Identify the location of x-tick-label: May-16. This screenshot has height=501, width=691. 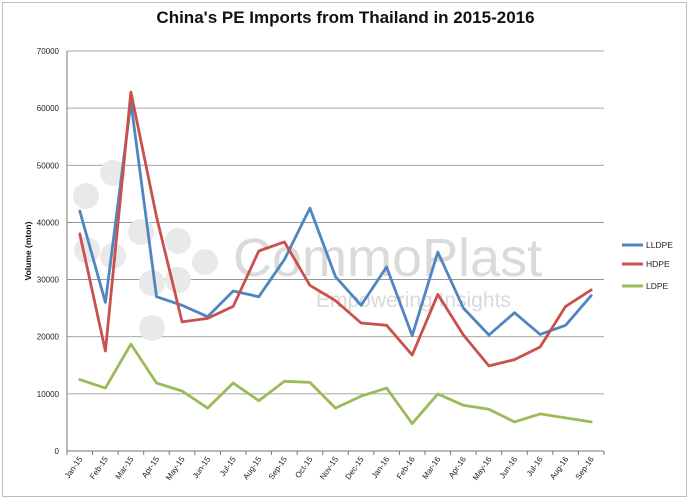
(482, 468).